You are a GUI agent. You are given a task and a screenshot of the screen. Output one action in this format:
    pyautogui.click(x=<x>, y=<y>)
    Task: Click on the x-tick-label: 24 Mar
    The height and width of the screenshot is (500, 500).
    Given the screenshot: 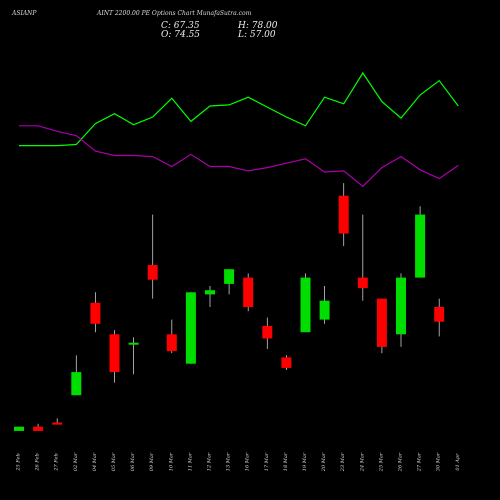 What is the action you would take?
    pyautogui.click(x=362, y=462)
    